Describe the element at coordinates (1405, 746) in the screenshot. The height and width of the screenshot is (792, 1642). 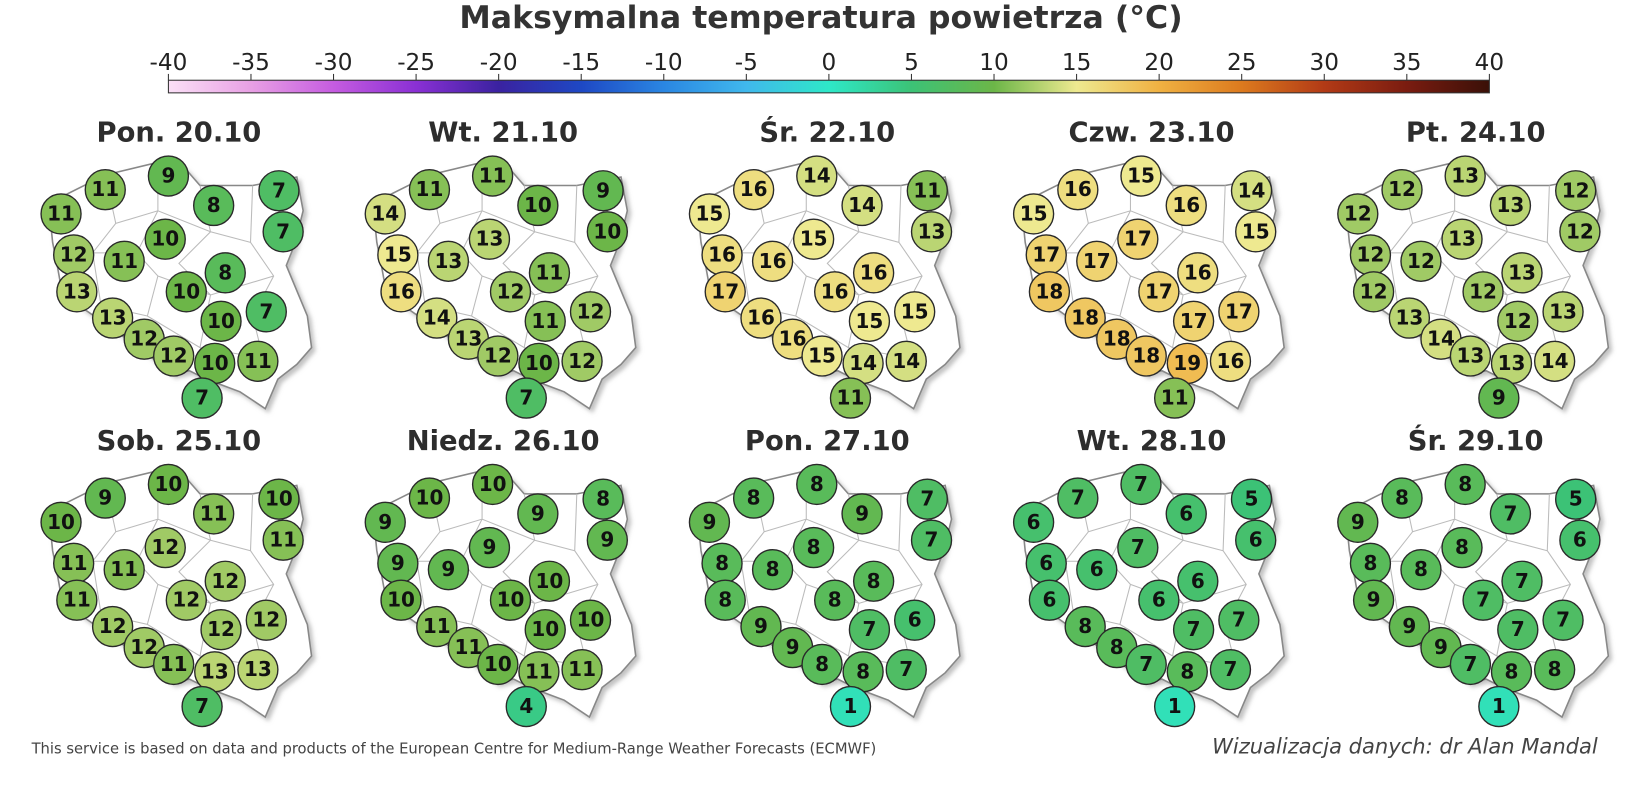
I see `credit: Wizualizacja danych: dr Alan Mandal` at that location.